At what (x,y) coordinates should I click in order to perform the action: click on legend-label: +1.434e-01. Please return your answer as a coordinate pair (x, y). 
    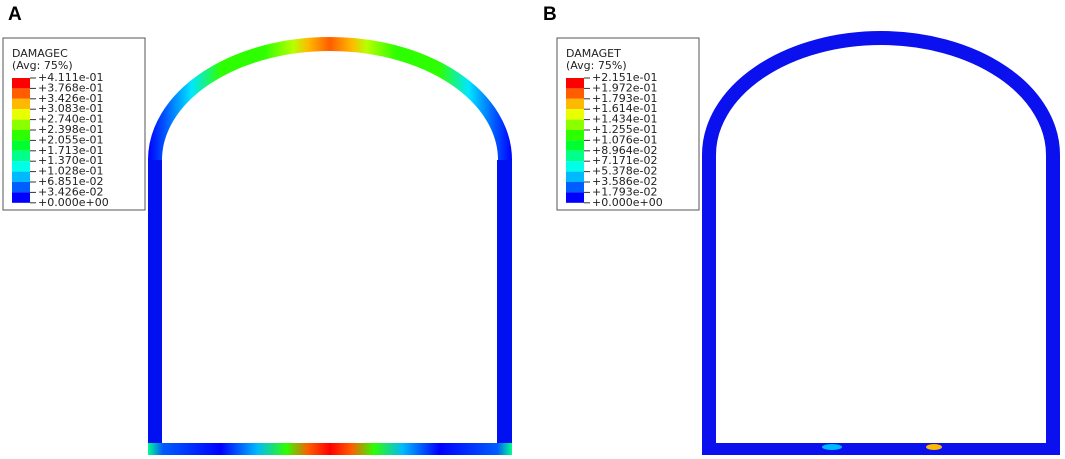
    Looking at the image, I should click on (624, 119).